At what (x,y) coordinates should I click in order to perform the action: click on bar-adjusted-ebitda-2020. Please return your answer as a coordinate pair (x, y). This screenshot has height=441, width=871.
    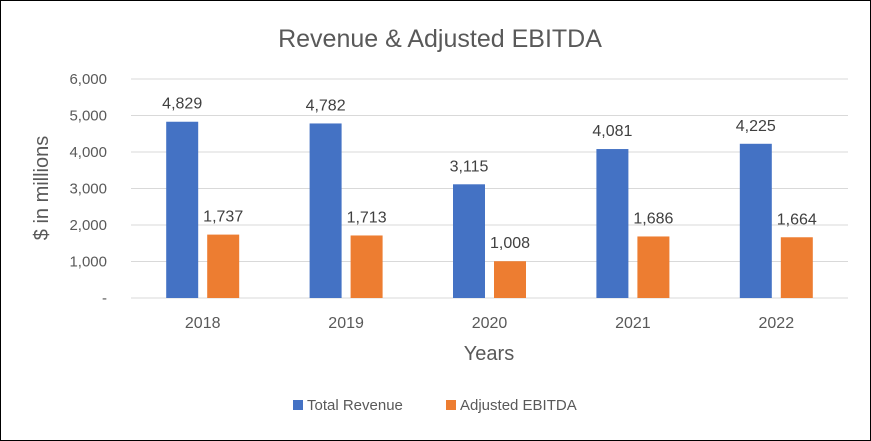
    Looking at the image, I should click on (510, 279).